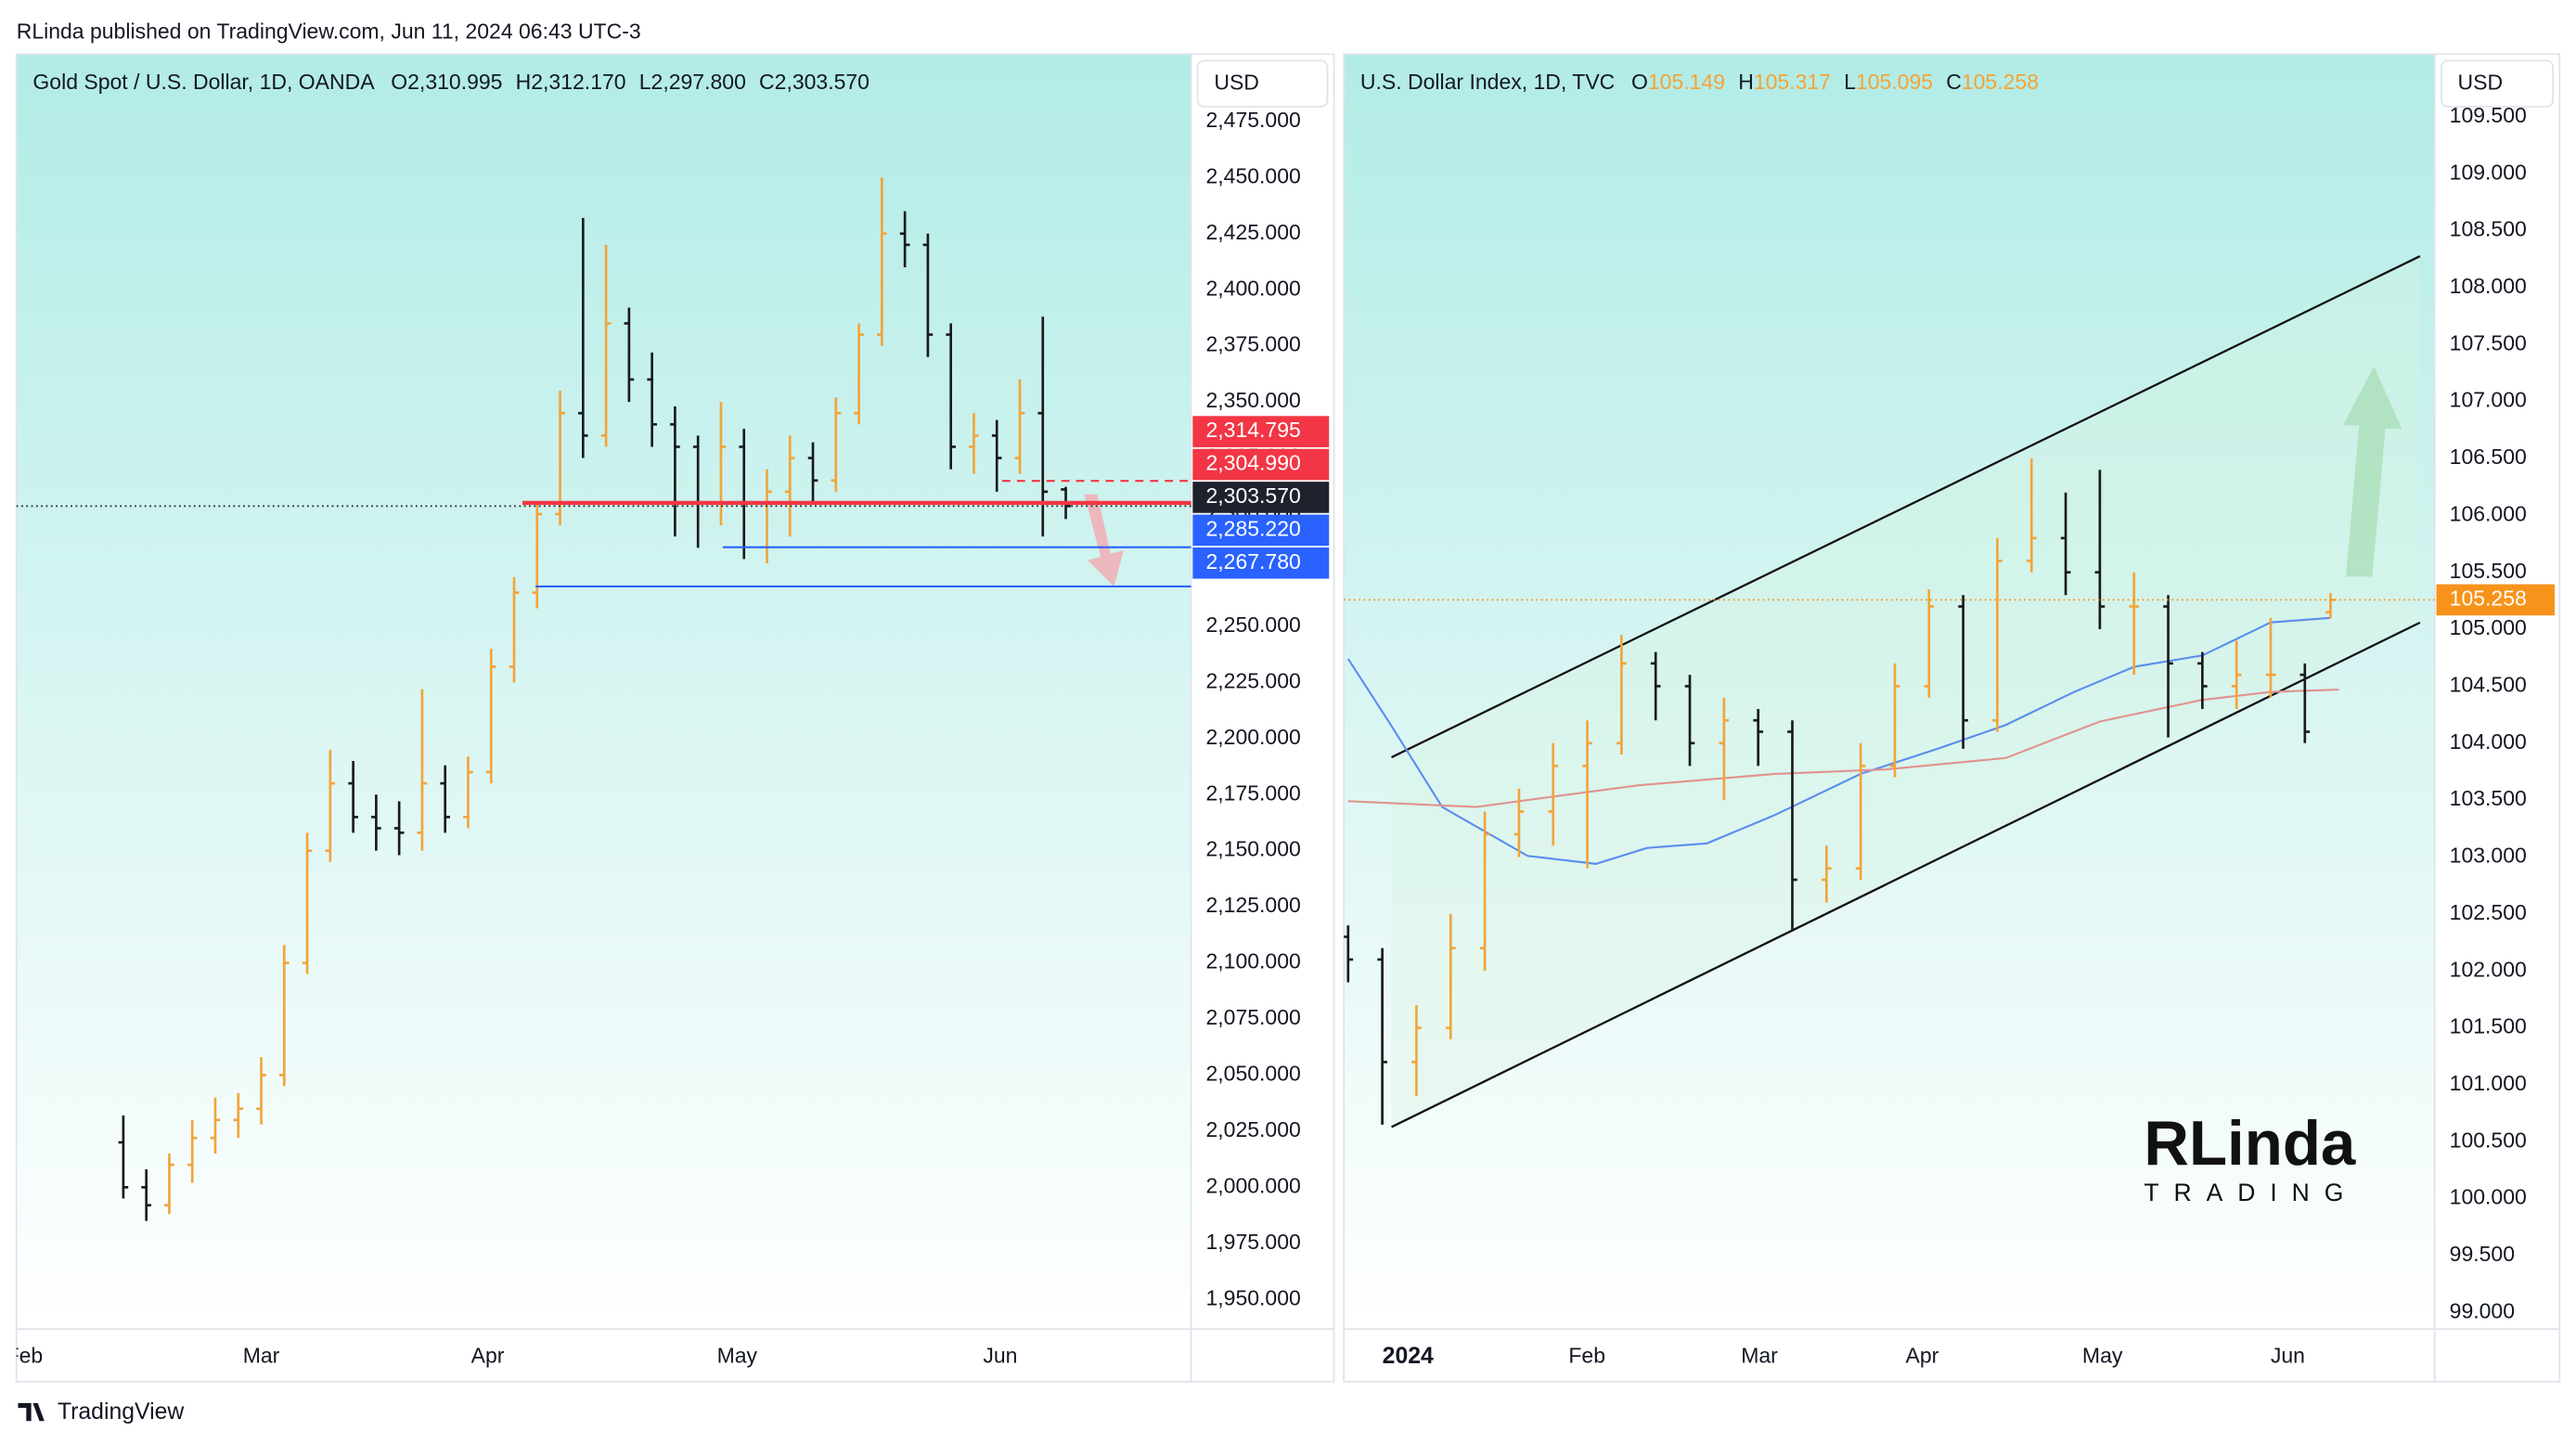 This screenshot has width=2576, height=1444. Describe the element at coordinates (1252, 1074) in the screenshot. I see `y-tick-label: 2,050.000` at that location.